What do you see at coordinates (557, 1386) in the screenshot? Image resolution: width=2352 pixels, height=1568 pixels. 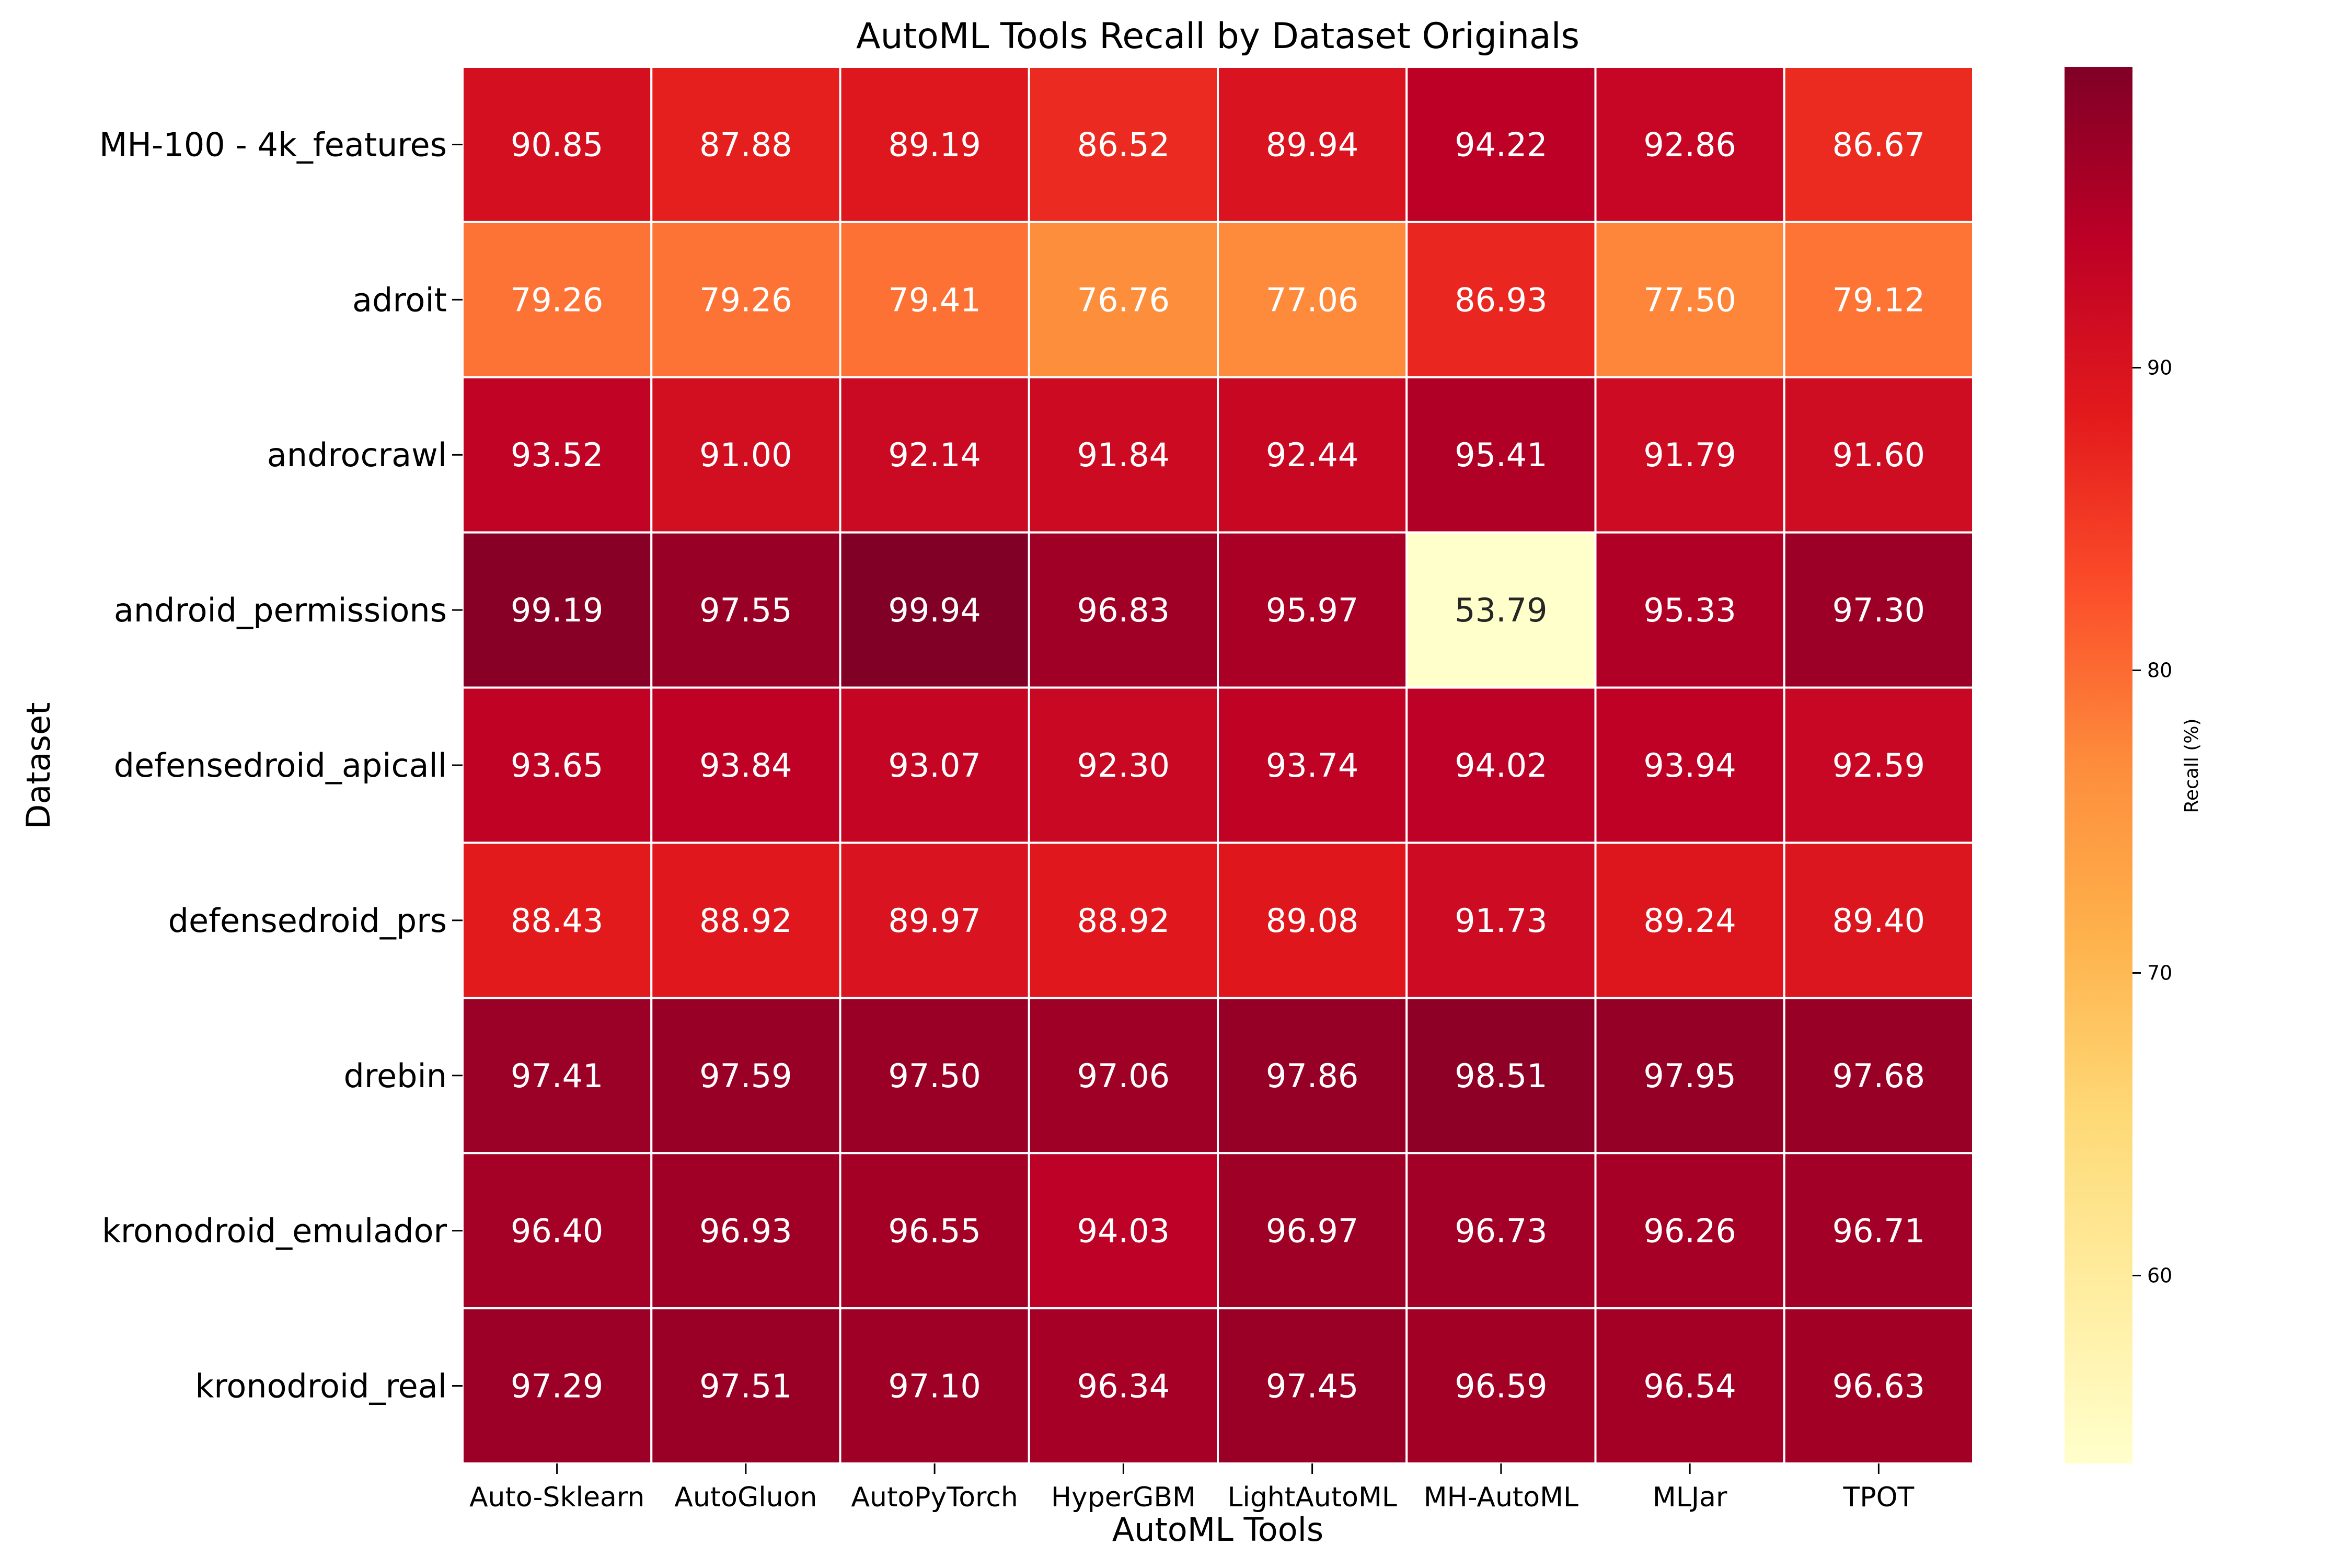 I see `cell-value-label: 97.29` at bounding box center [557, 1386].